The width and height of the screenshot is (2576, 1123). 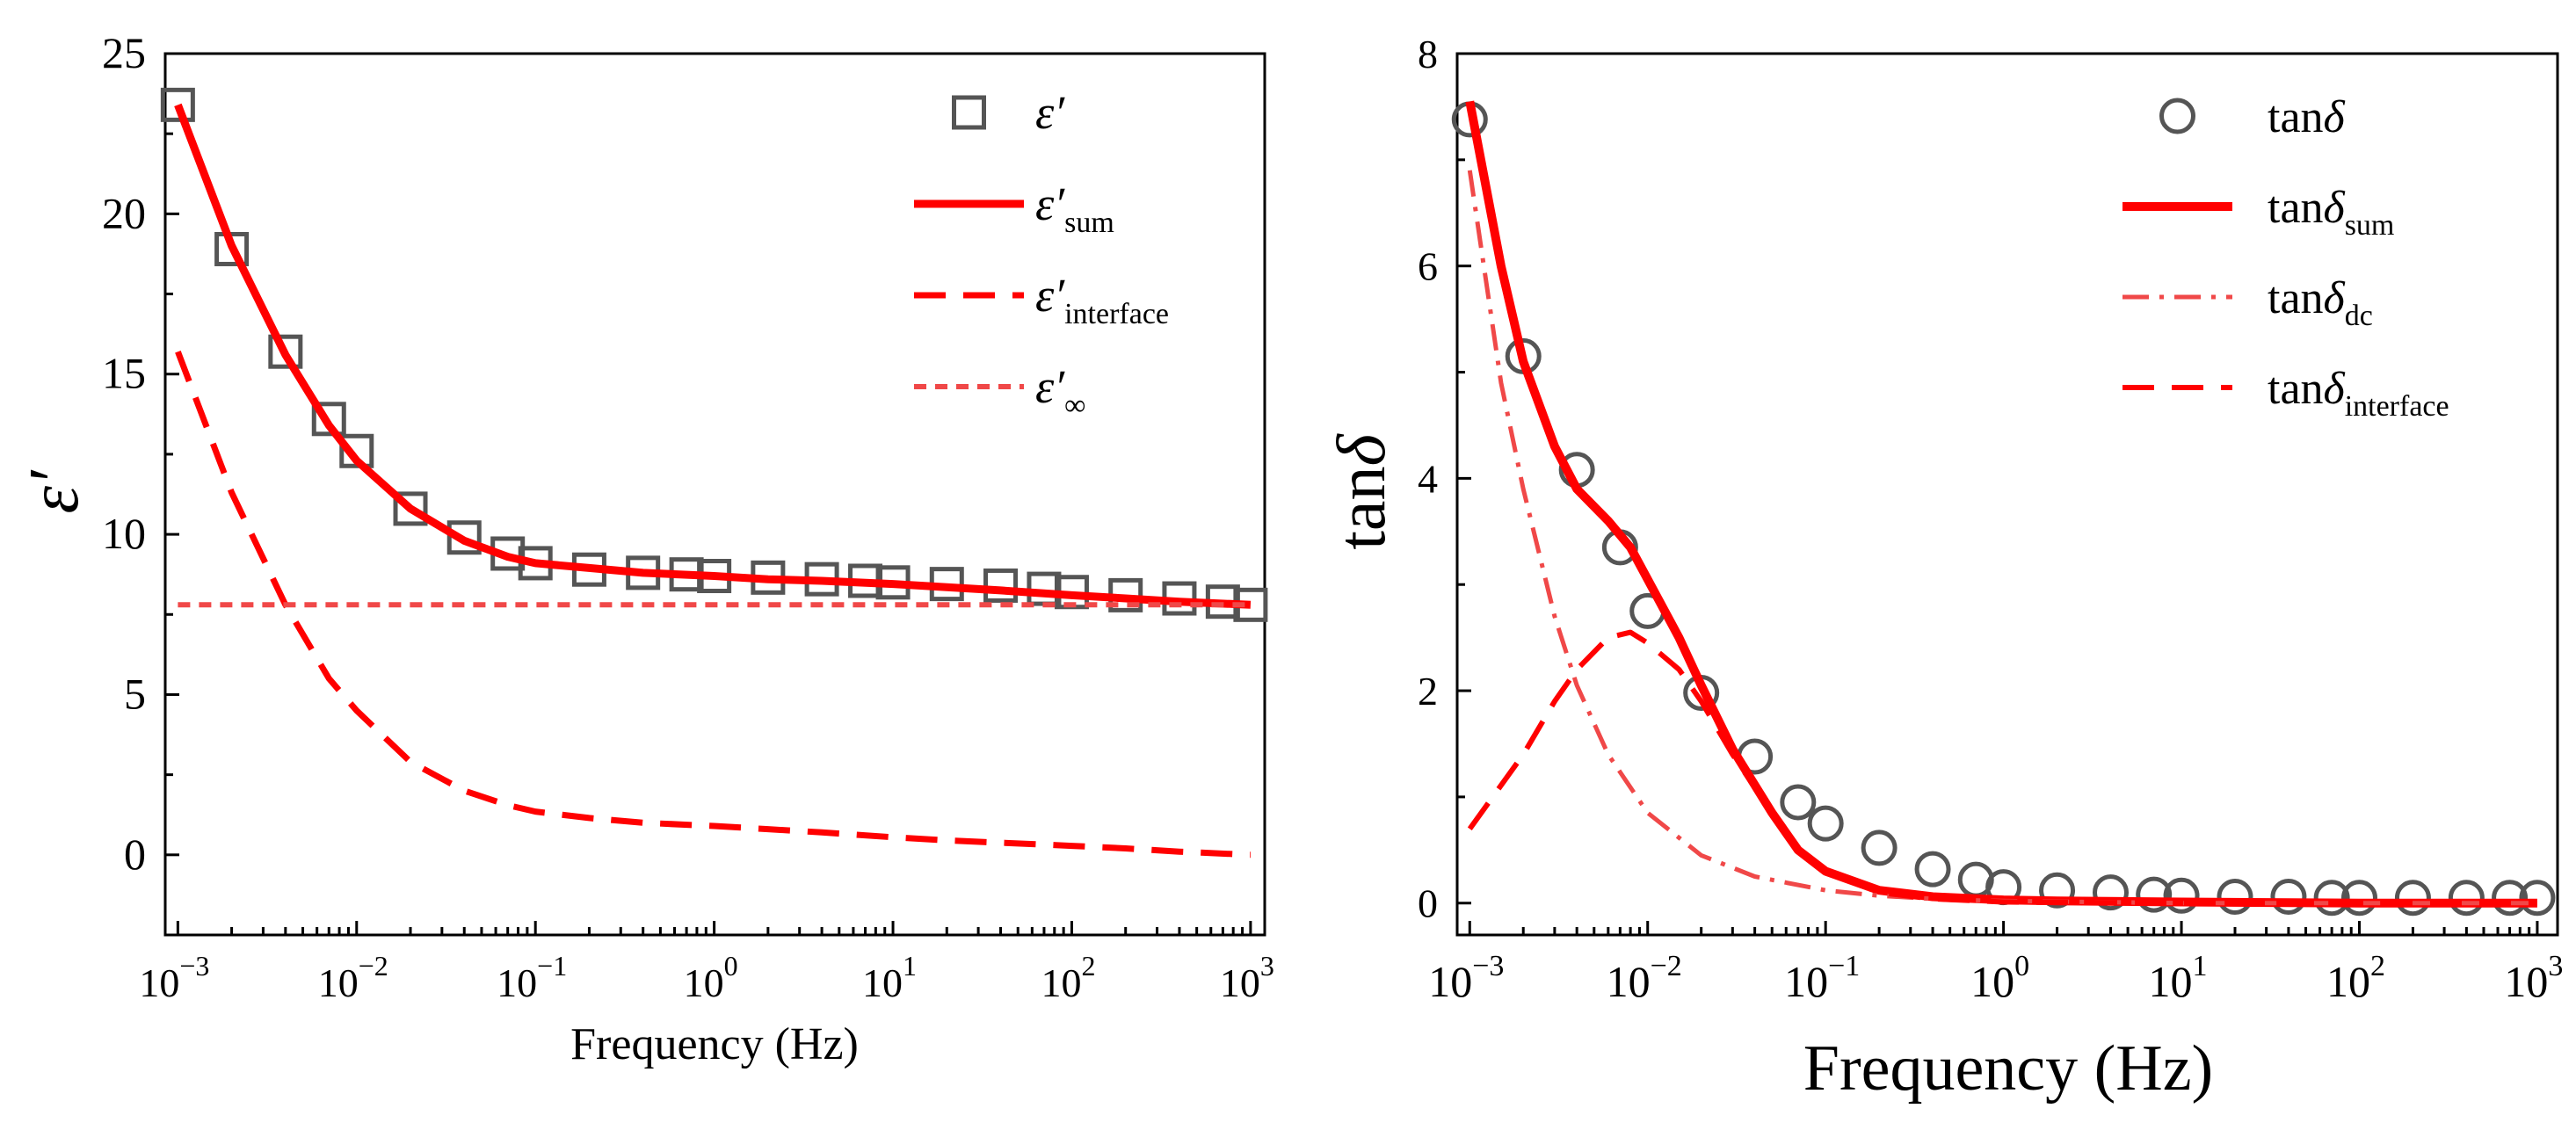 What do you see at coordinates (2331, 212) in the screenshot?
I see `legend-label: tanδsum` at bounding box center [2331, 212].